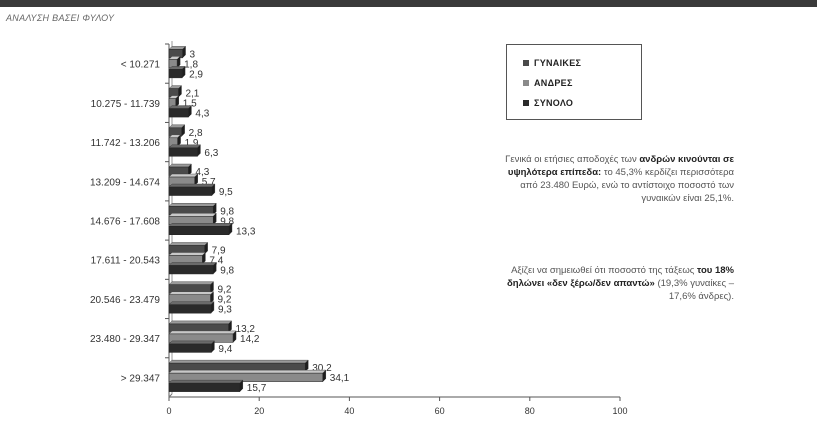 This screenshot has height=425, width=817. Describe the element at coordinates (553, 83) in the screenshot. I see `legend-label: ΑΝΔΡΕΣ` at that location.